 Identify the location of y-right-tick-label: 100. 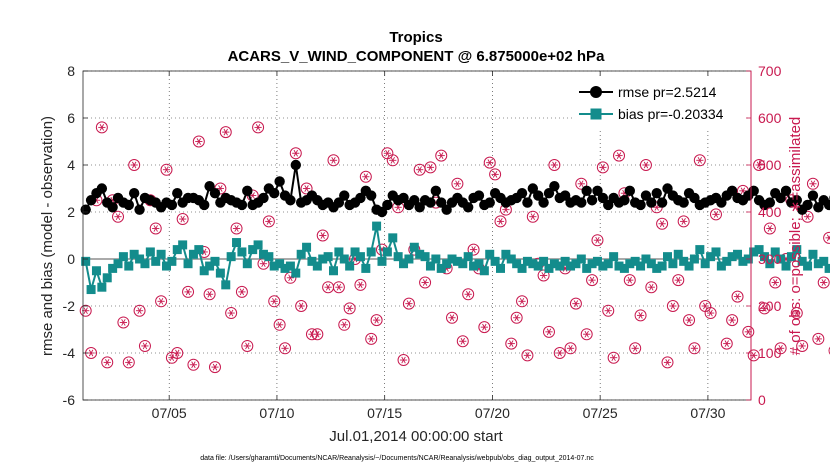
(770, 353).